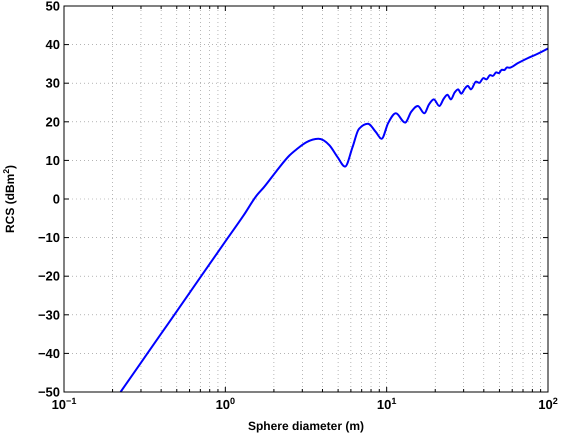 The height and width of the screenshot is (442, 564). I want to click on y-tick-label: 0, so click(56, 199).